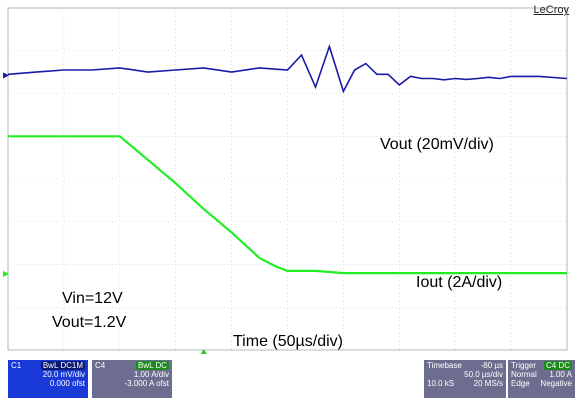  Describe the element at coordinates (491, 365) in the screenshot. I see `timebase-delay: -80 µs` at that location.